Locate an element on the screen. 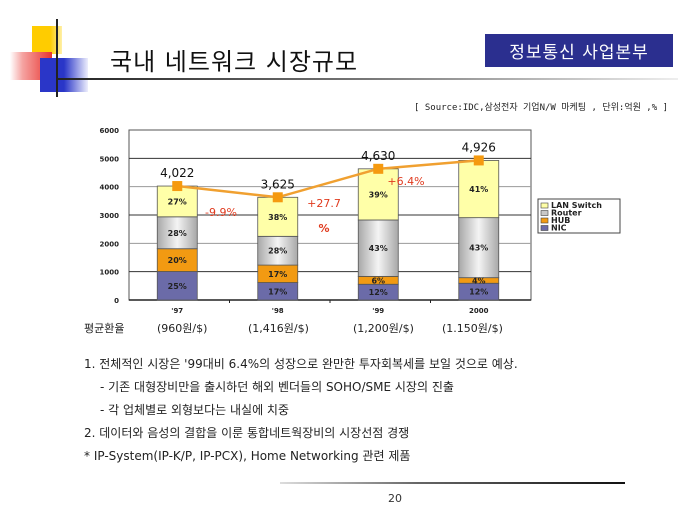 The image size is (680, 510). y-tick-label: 0 is located at coordinates (116, 301).